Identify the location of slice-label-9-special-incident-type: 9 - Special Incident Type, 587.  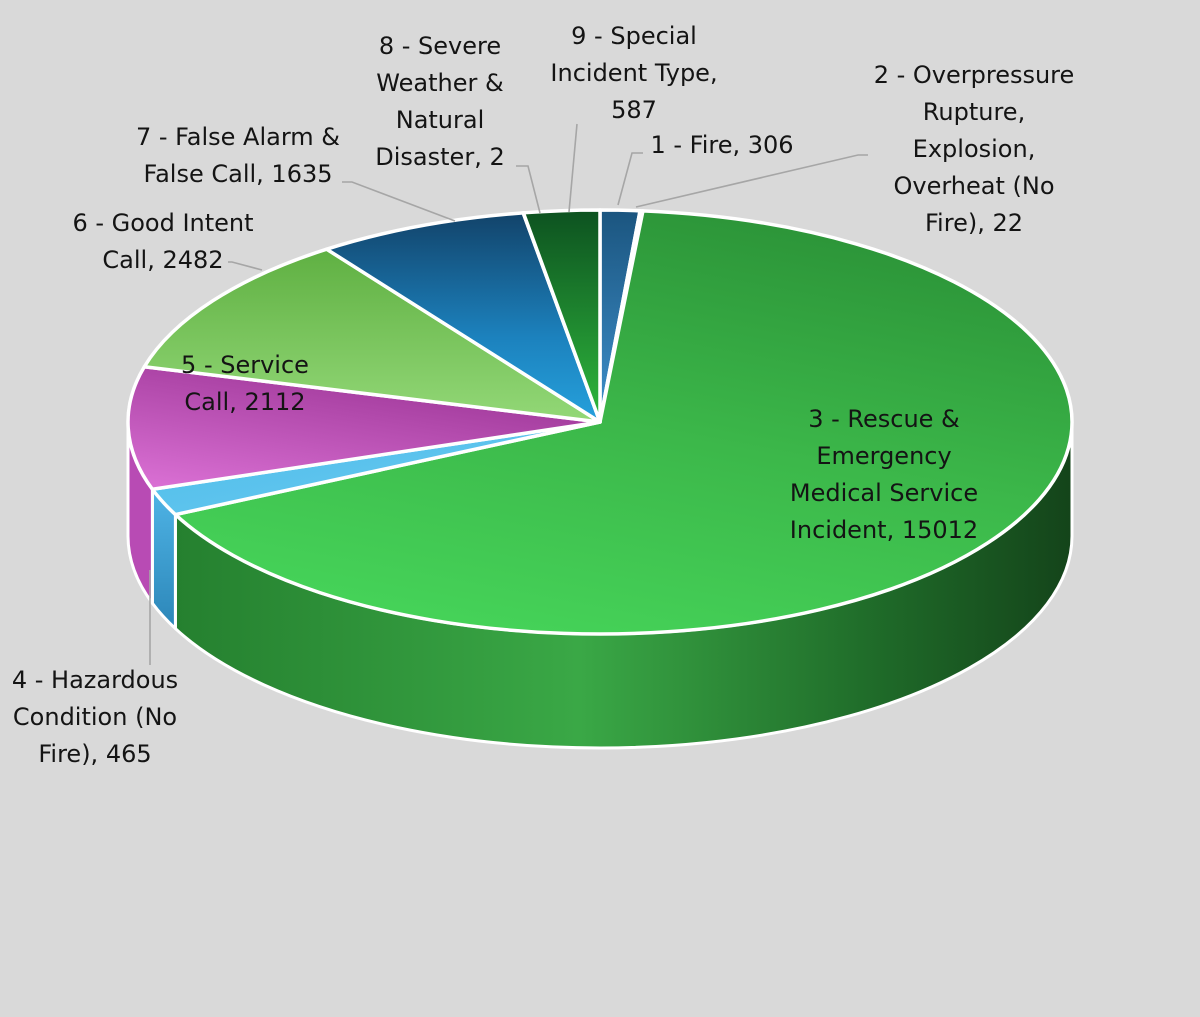
(633, 73).